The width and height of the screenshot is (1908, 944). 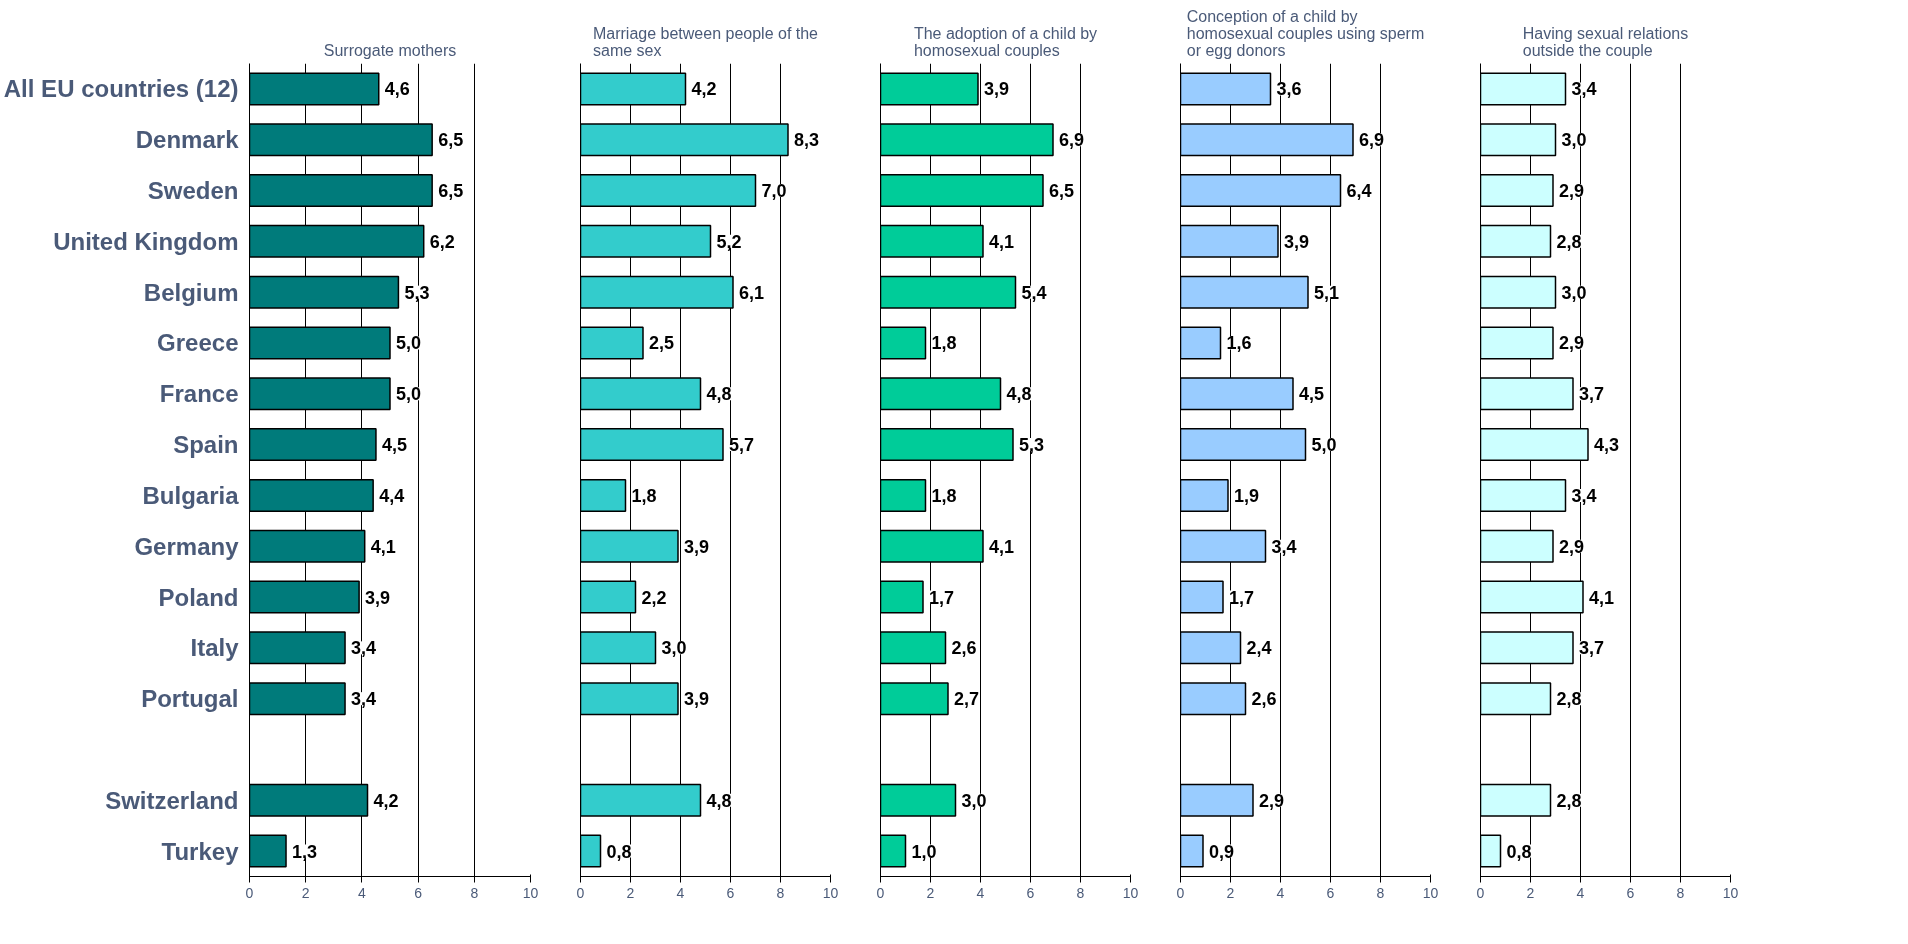 What do you see at coordinates (394, 445) in the screenshot?
I see `data-label: 4,5` at bounding box center [394, 445].